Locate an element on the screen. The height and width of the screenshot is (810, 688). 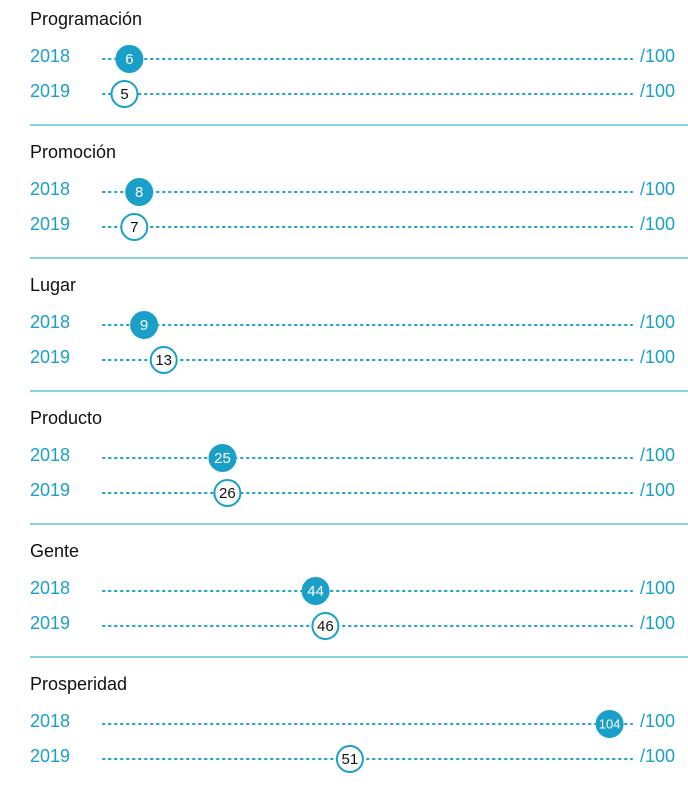
score-label: 5 is located at coordinates (124, 94).